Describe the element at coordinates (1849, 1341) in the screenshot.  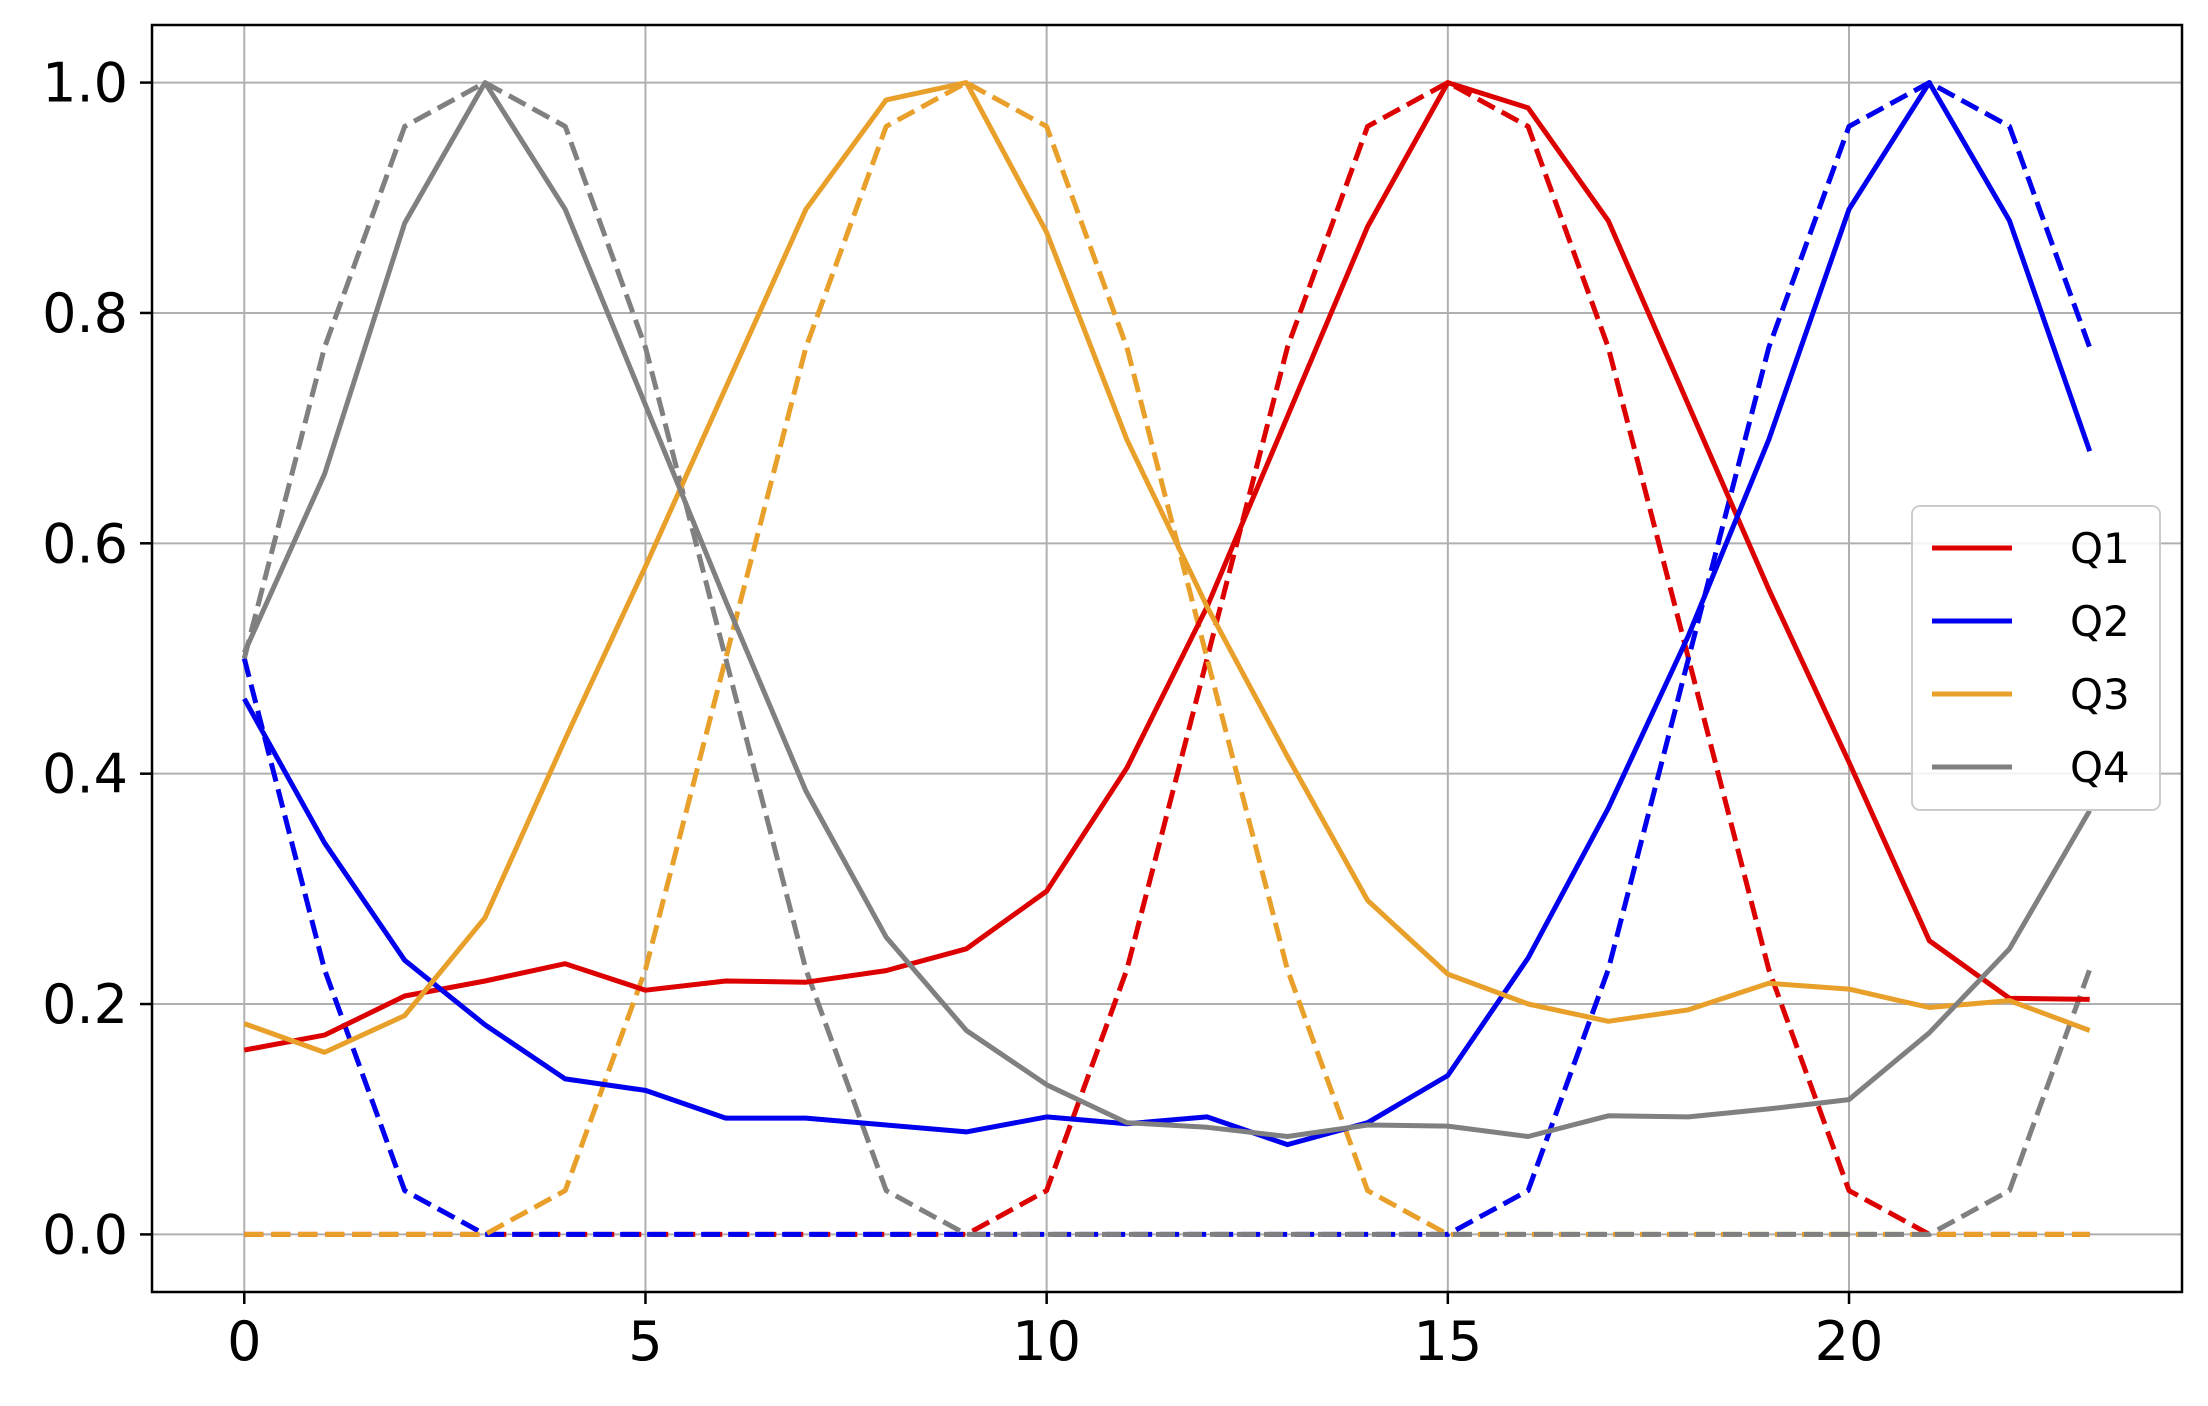
I see `x-tick-label: 20` at that location.